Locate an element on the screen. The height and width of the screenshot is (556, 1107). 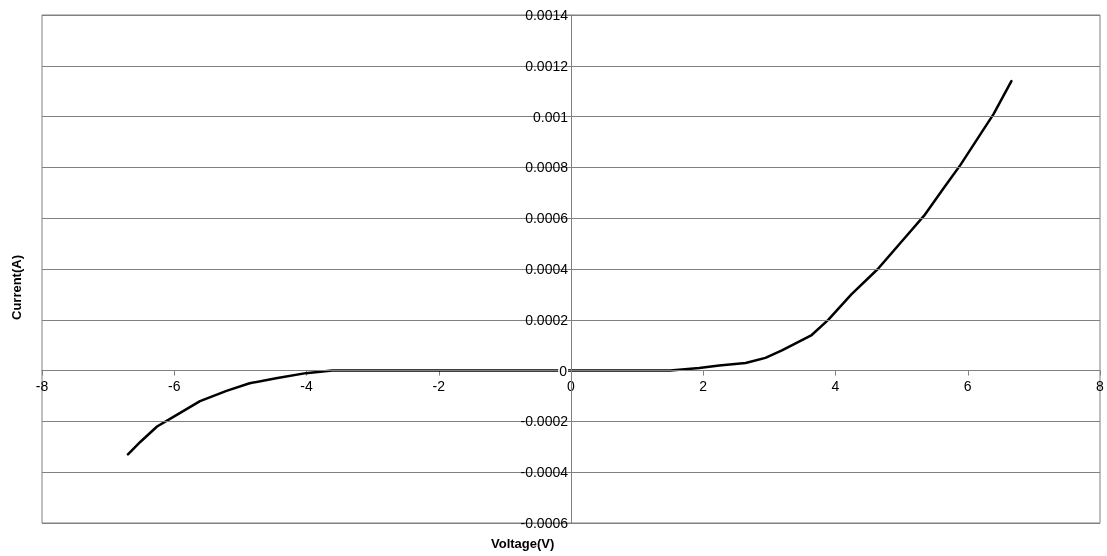
y-tick-label: 0.0012 is located at coordinates (547, 65).